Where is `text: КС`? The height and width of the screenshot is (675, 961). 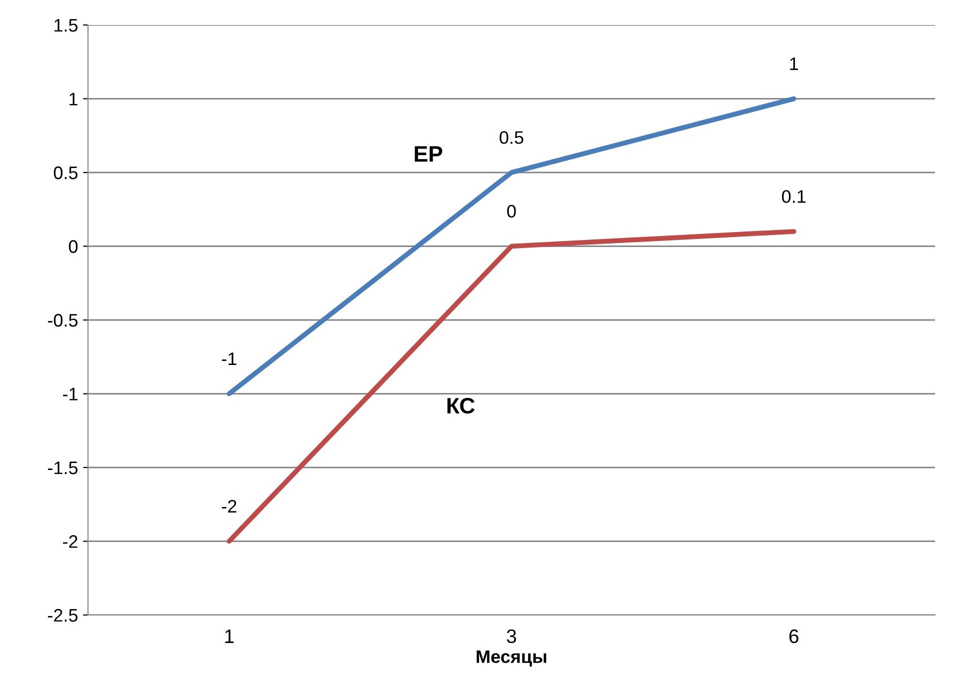
text: КС is located at coordinates (461, 406).